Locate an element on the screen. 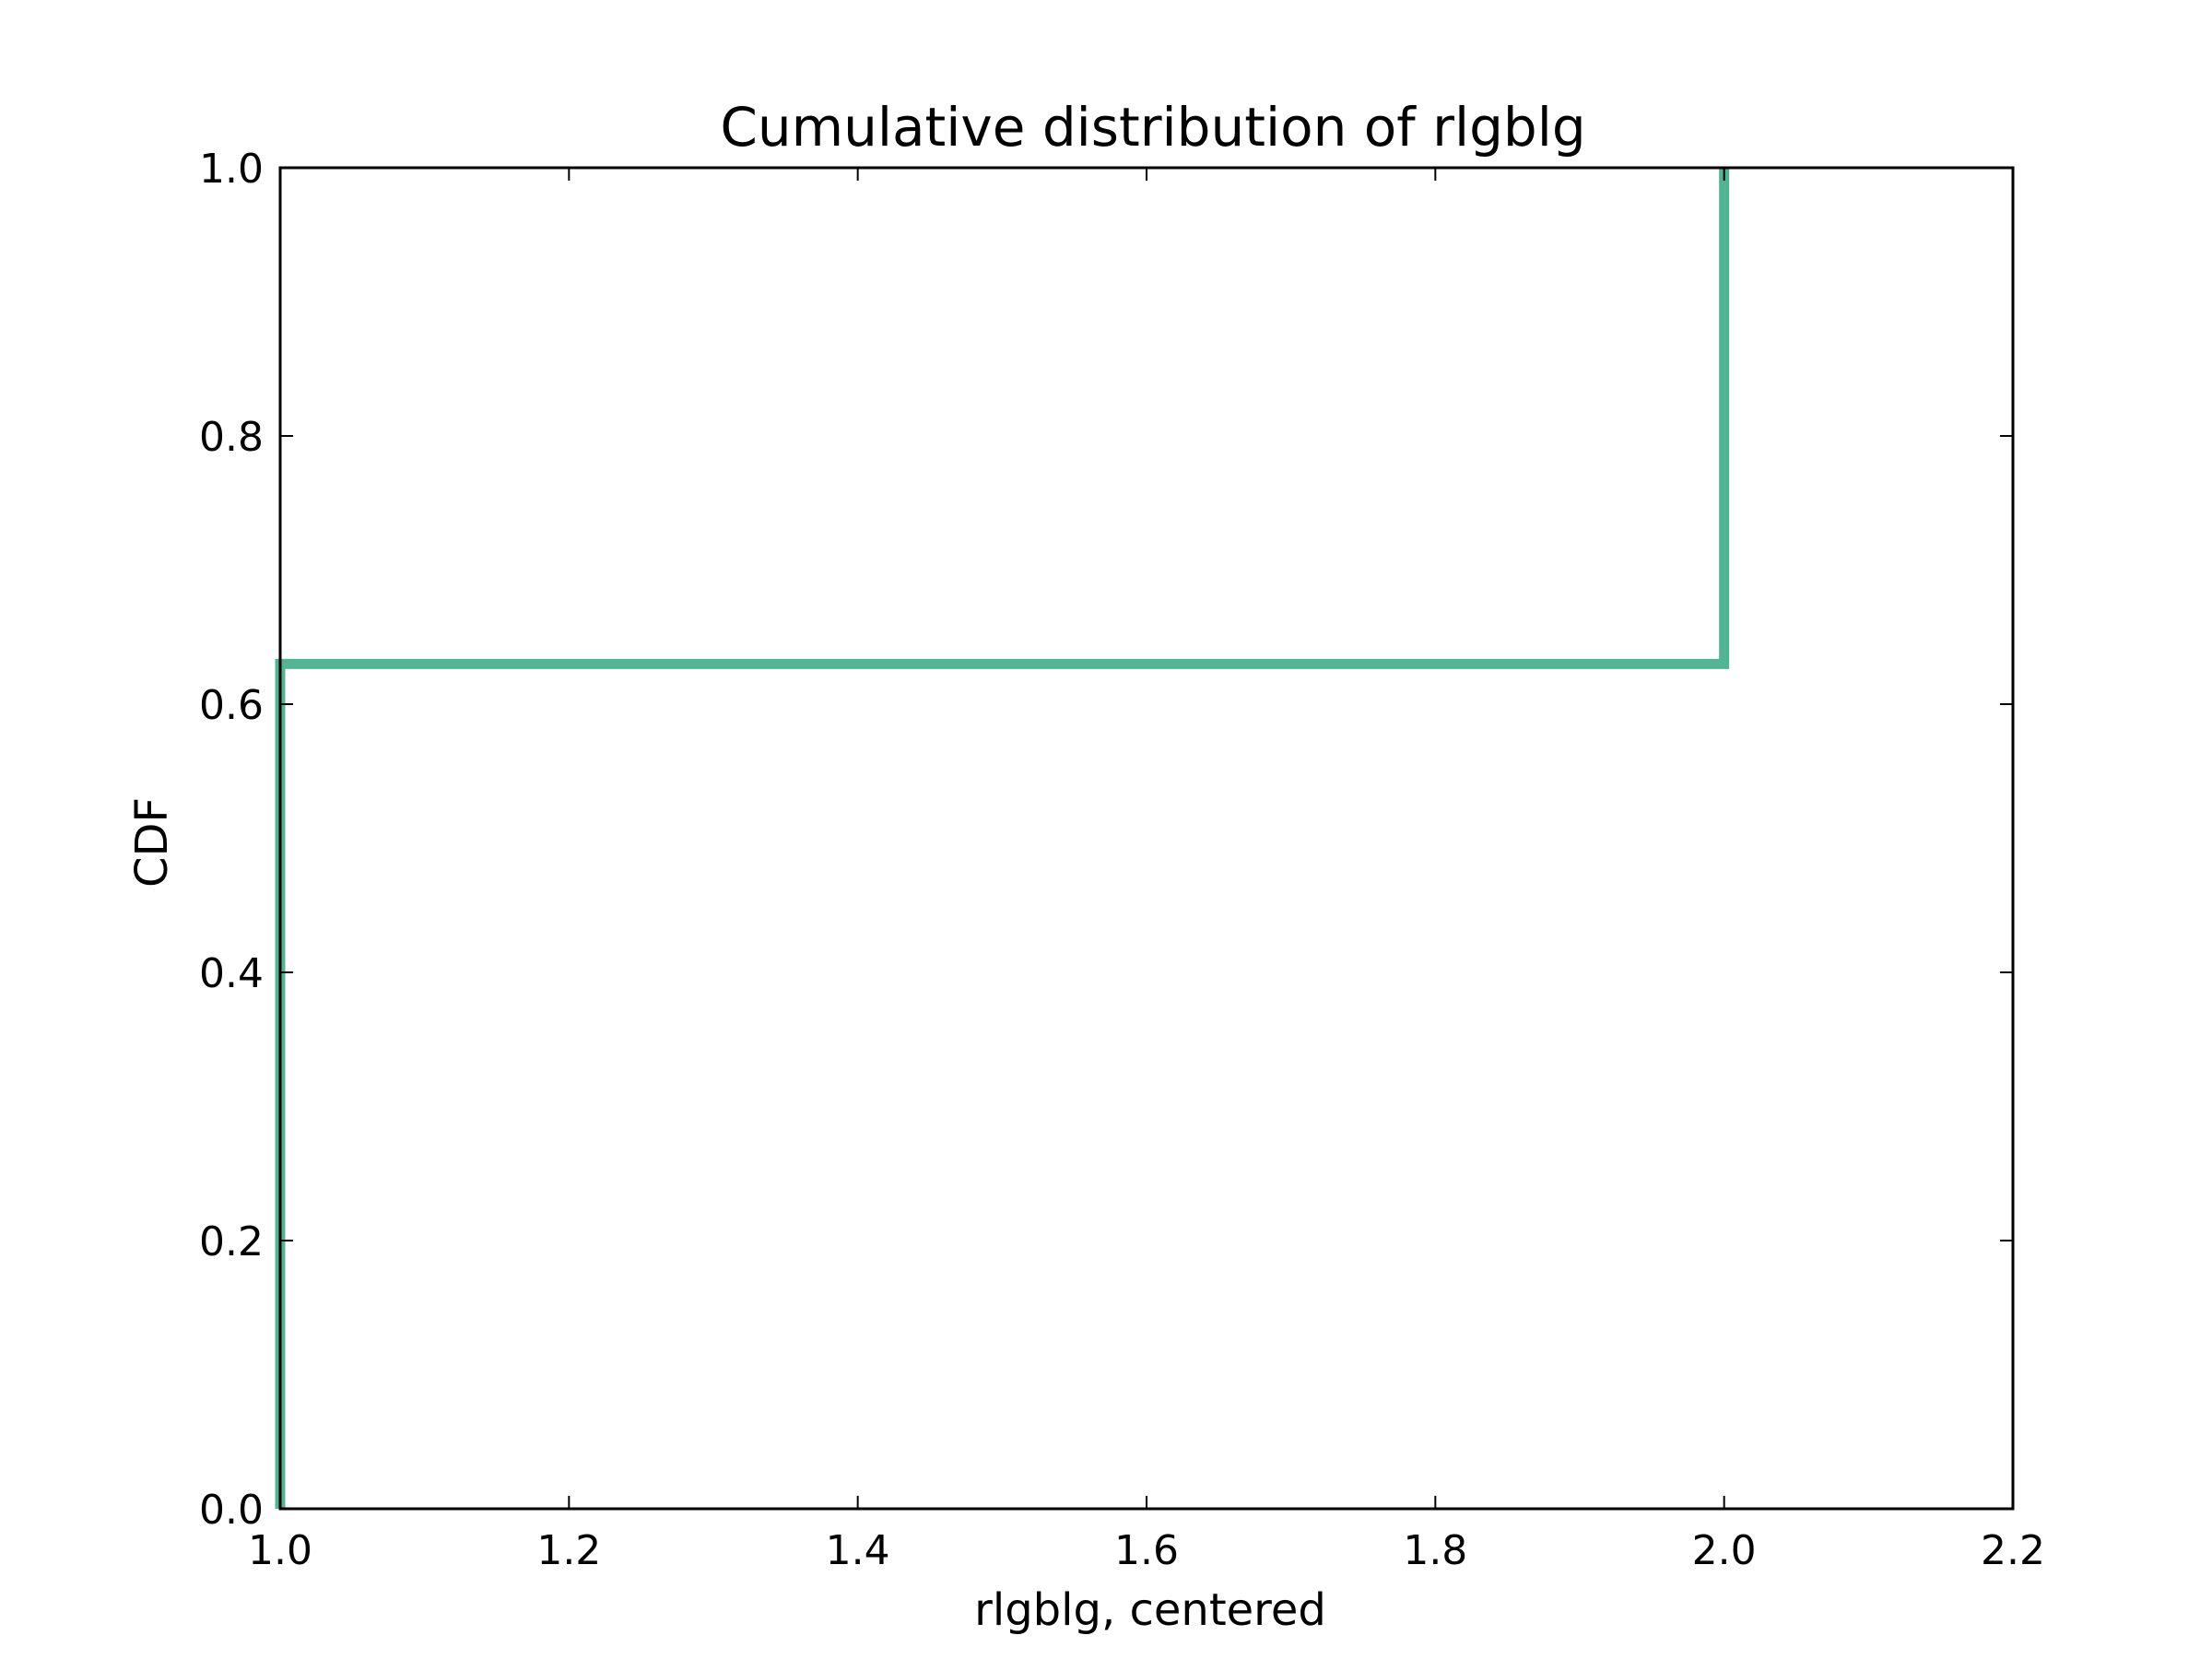 The image size is (2212, 1659). x-tick-label: 2.0 is located at coordinates (1724, 1550).